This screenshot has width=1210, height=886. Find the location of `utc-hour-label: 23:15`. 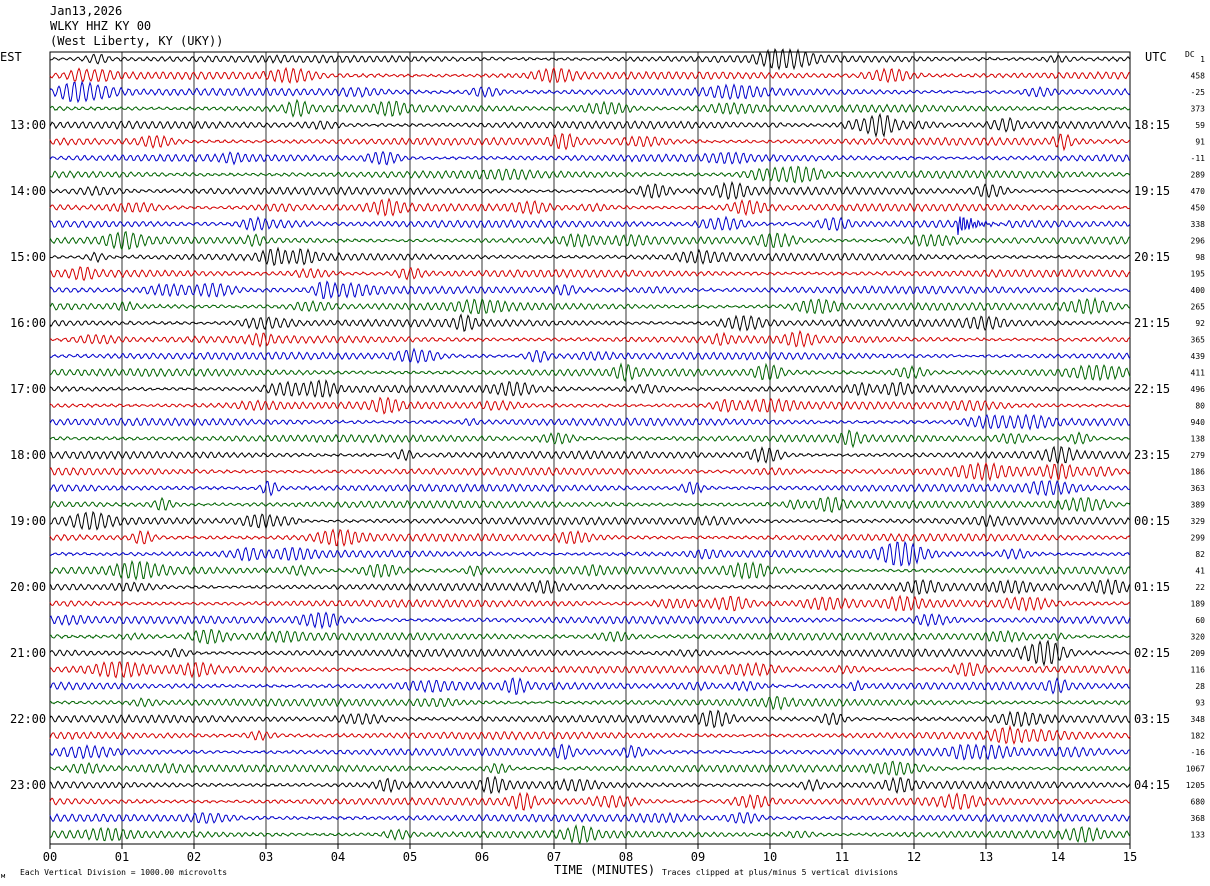

utc-hour-label: 23:15 is located at coordinates (1152, 455).